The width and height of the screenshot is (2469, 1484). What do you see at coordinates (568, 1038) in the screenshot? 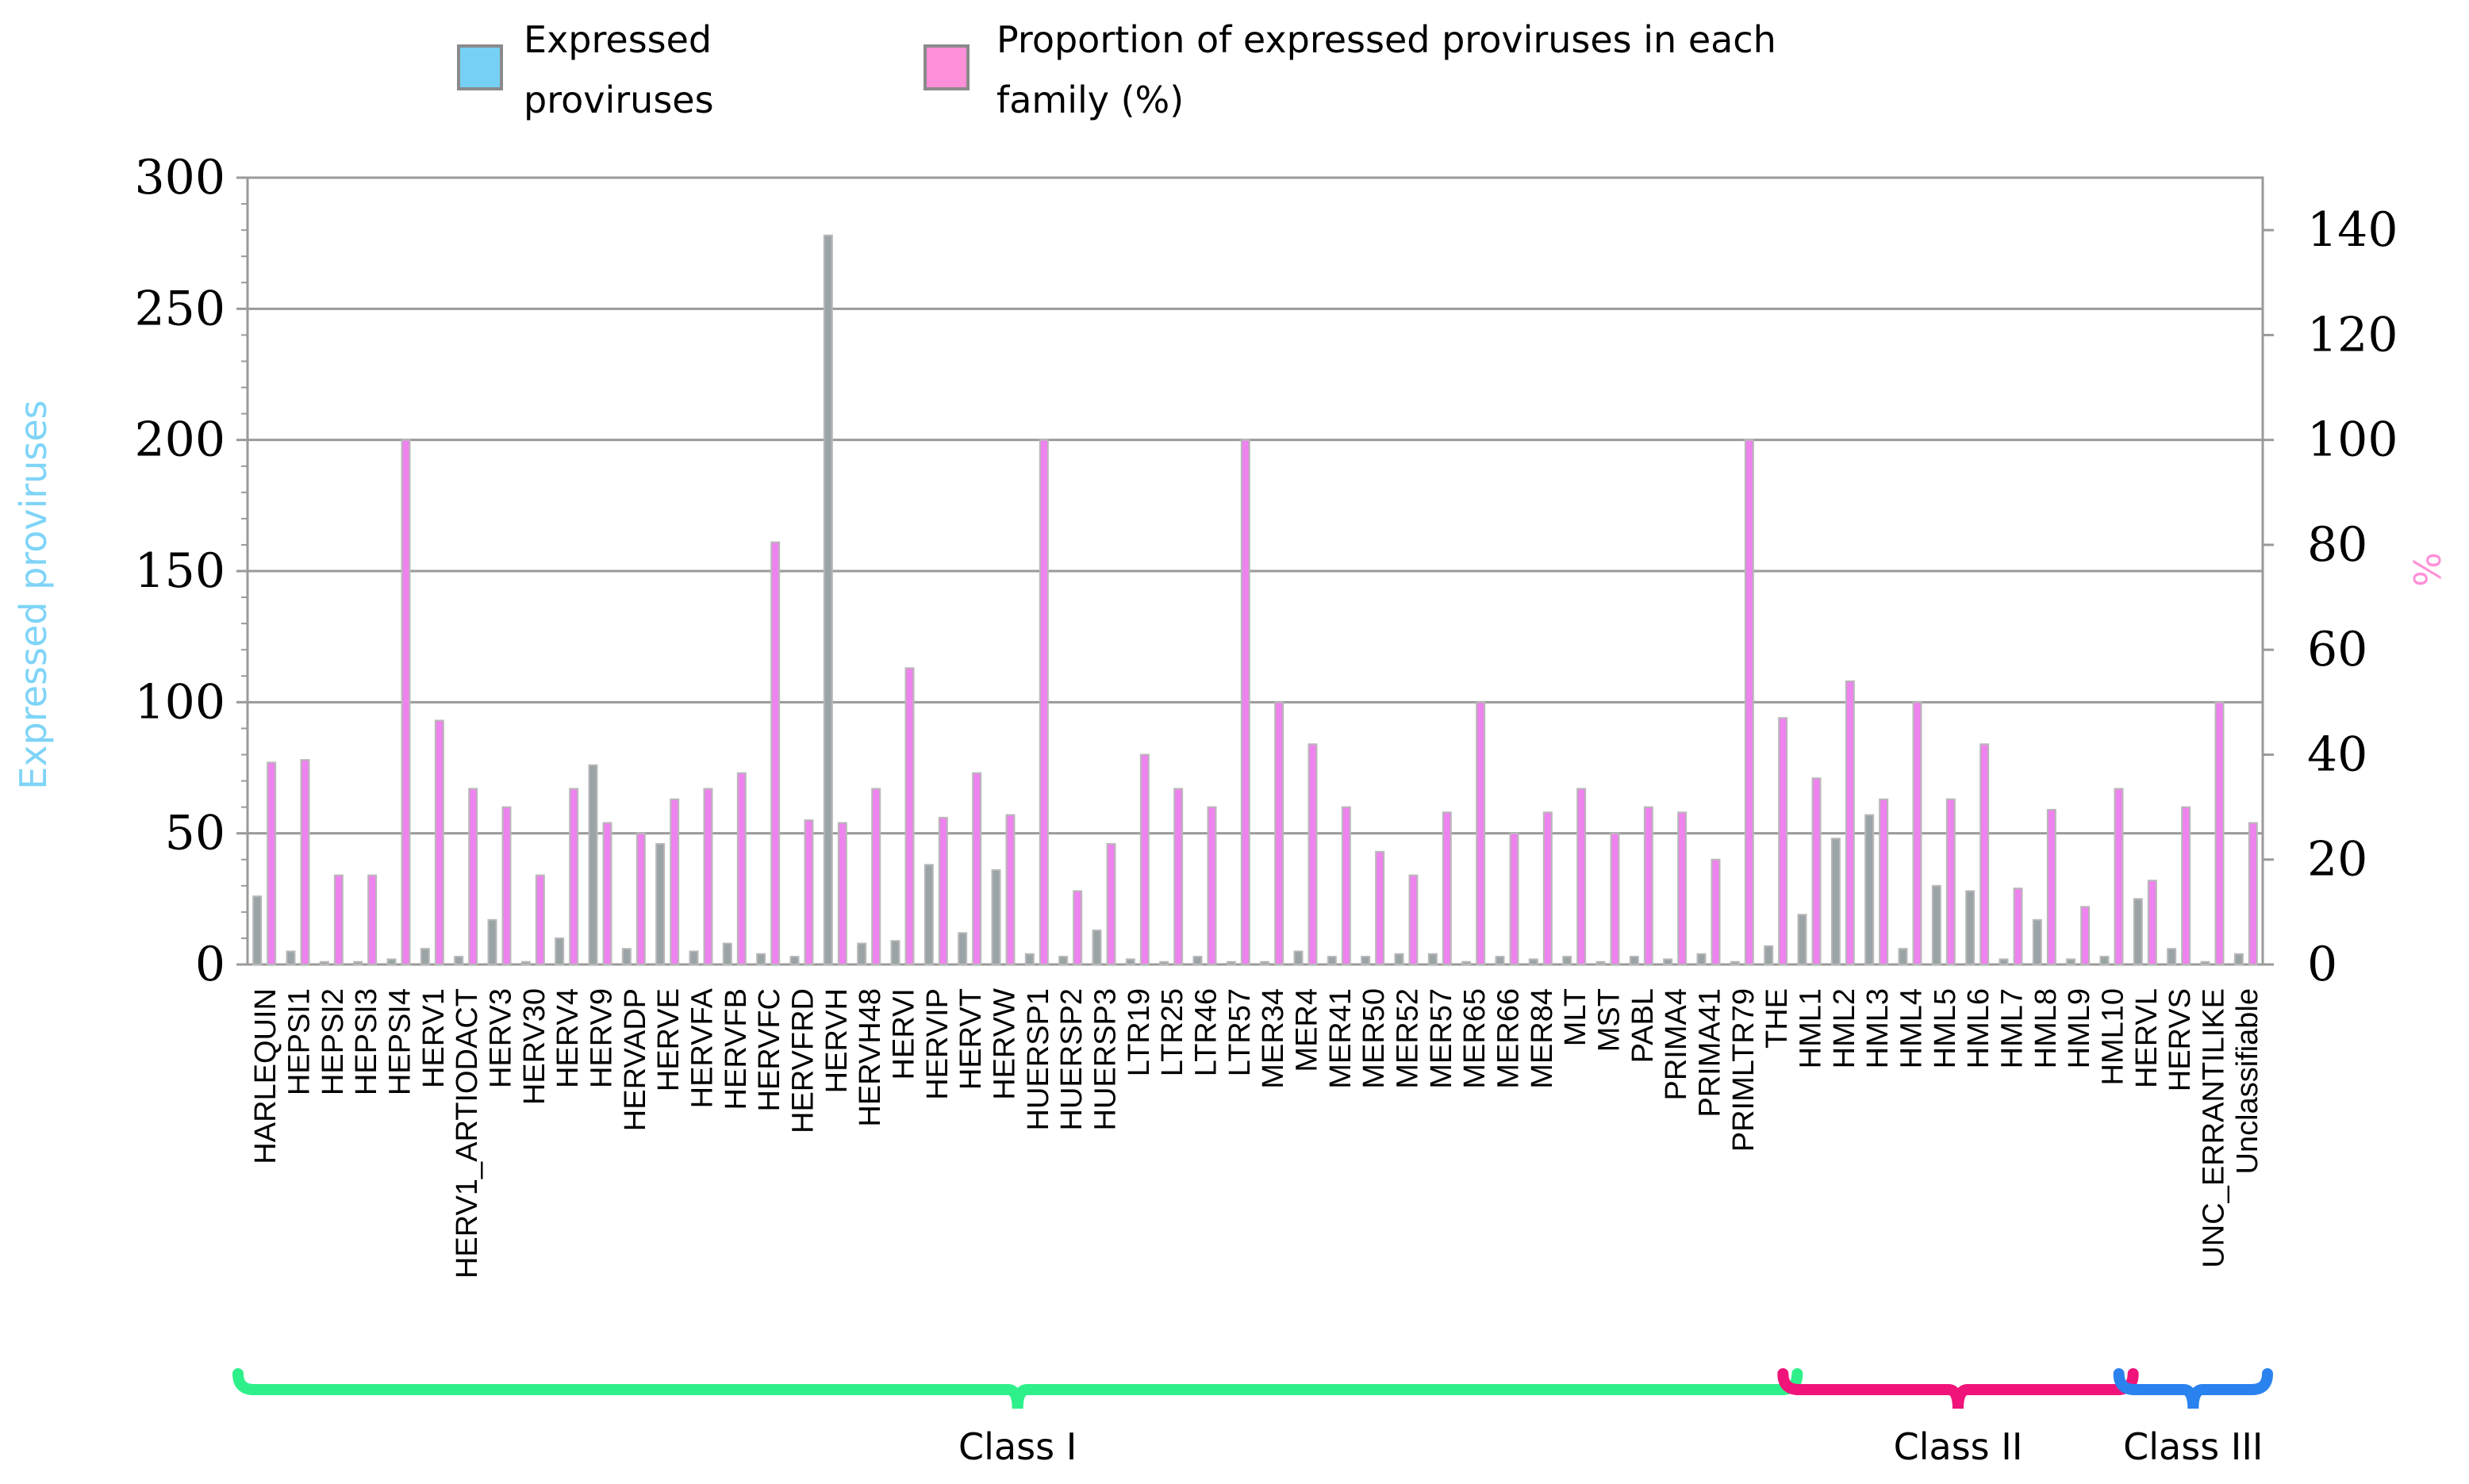
I see `category-label: HERV4` at bounding box center [568, 1038].